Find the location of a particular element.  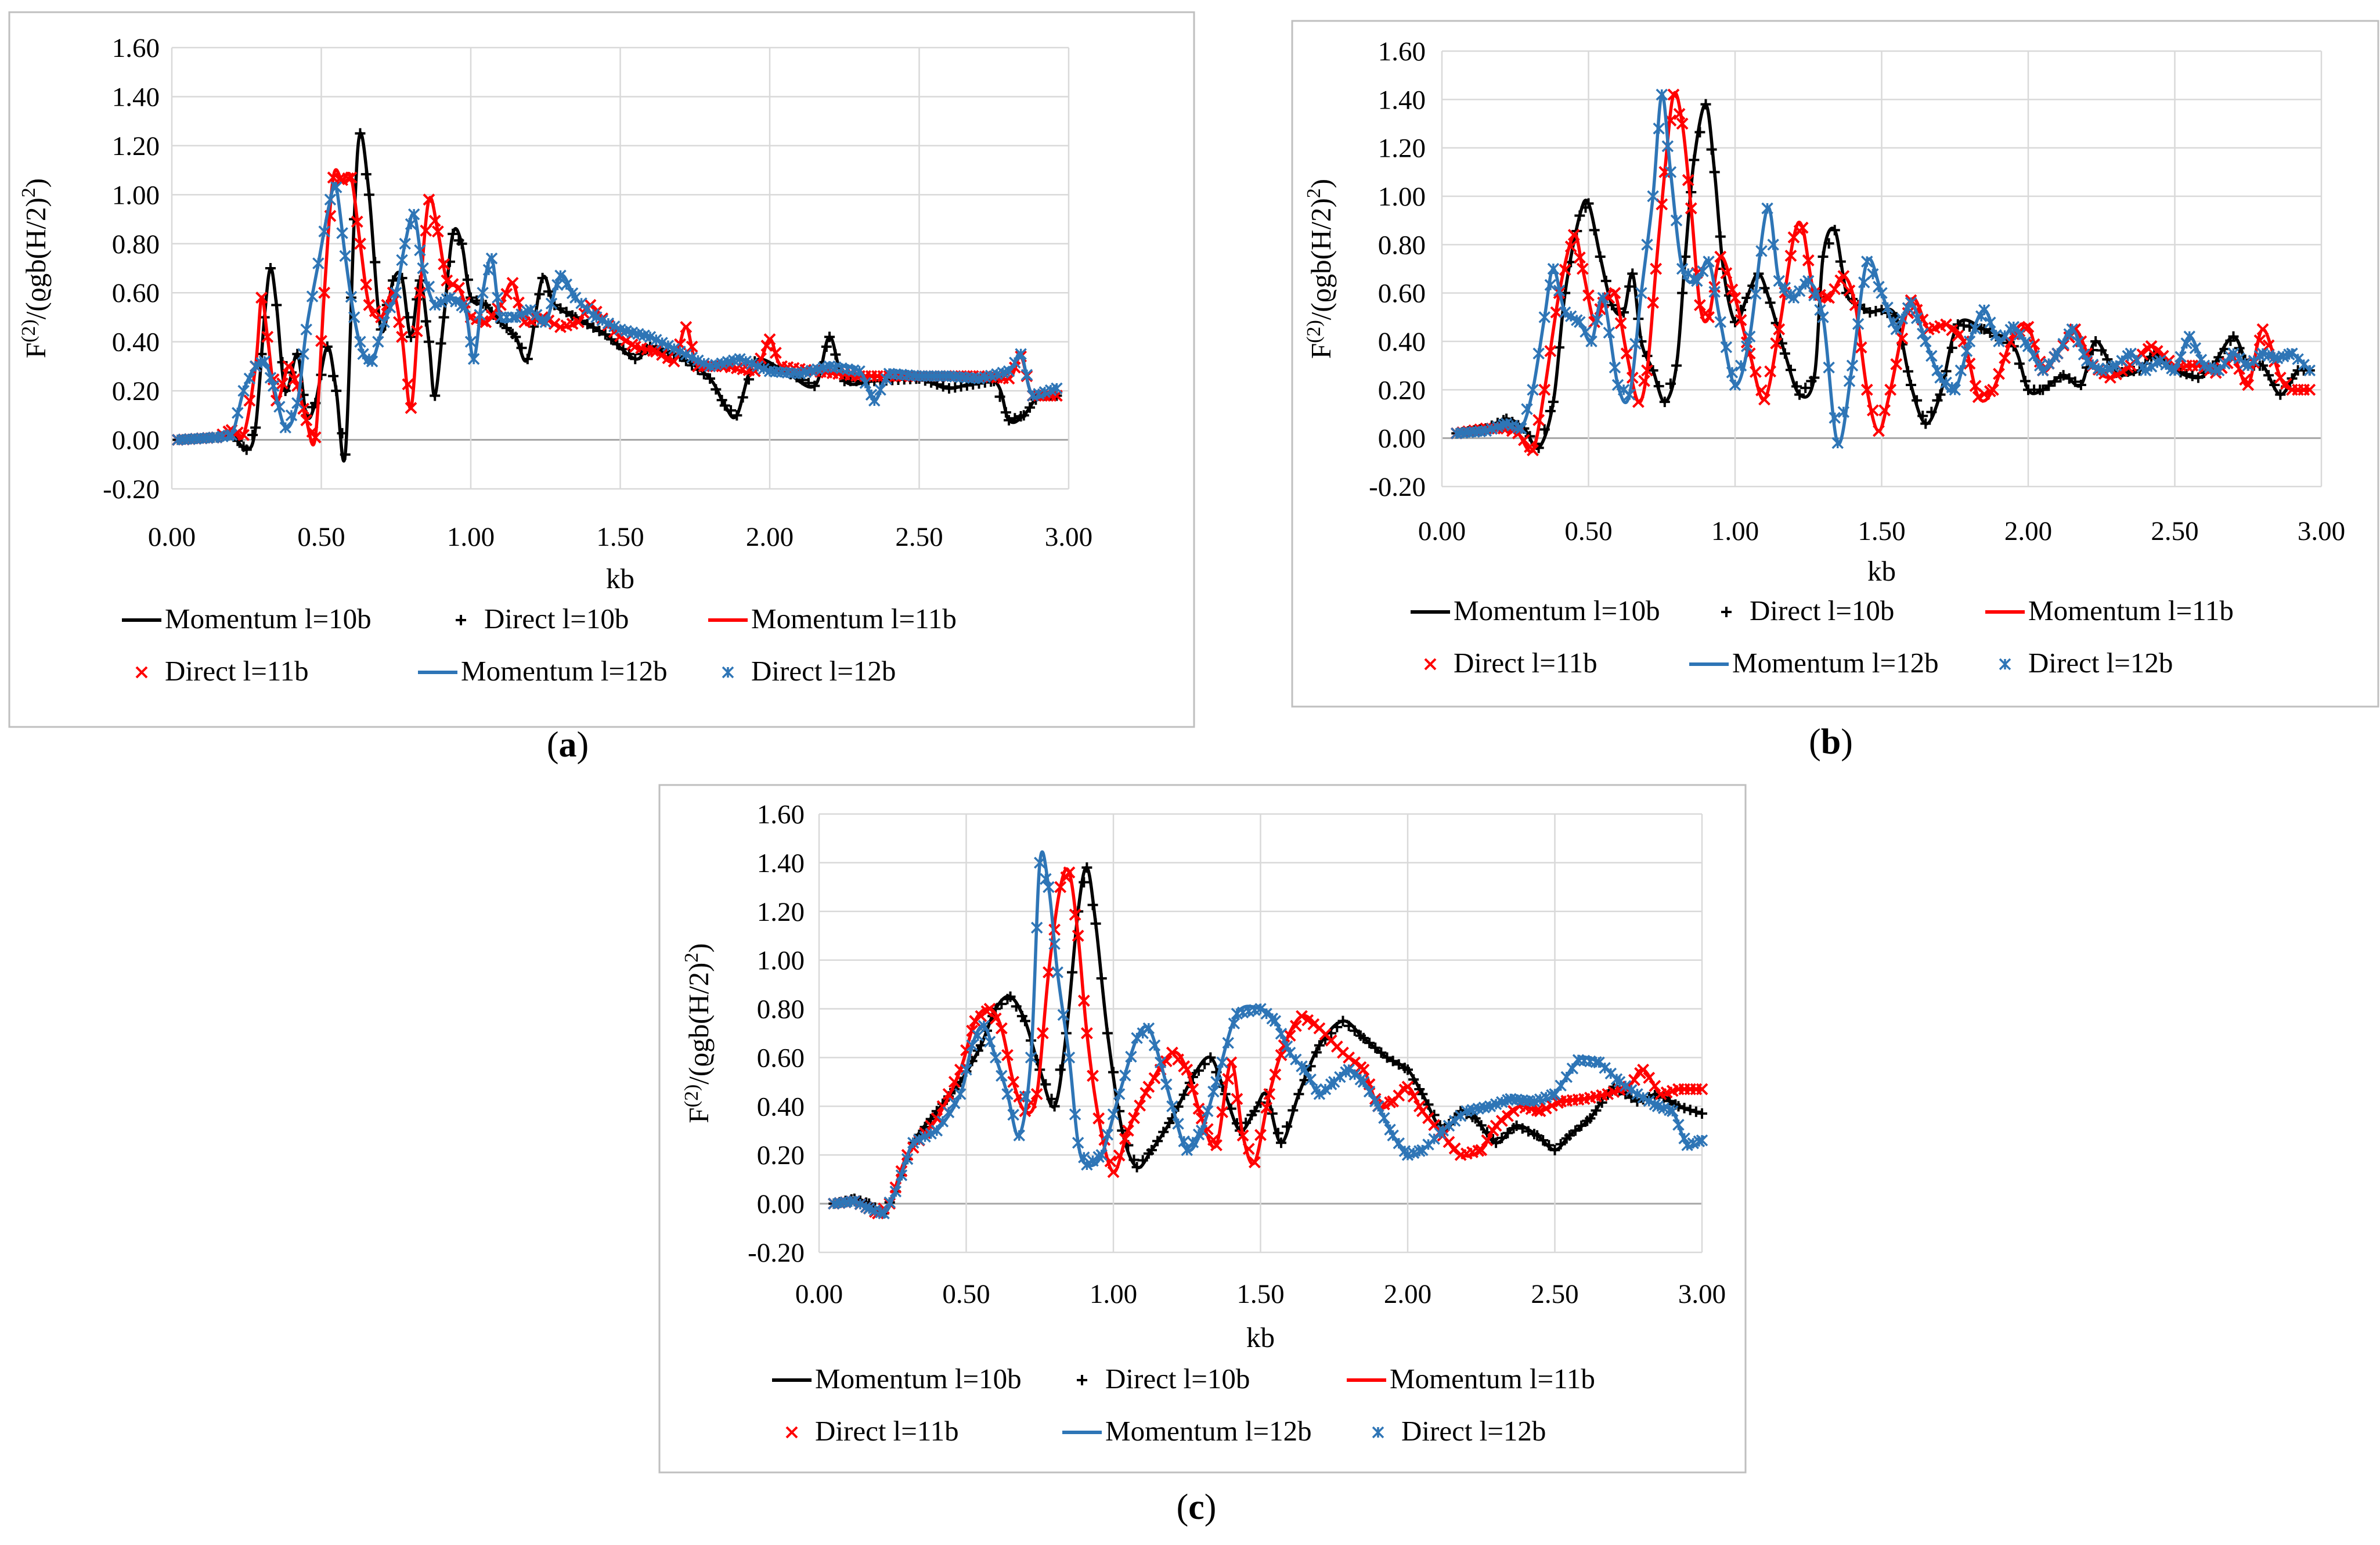

y-axis-label-part: (2) is located at coordinates (691, 1097).